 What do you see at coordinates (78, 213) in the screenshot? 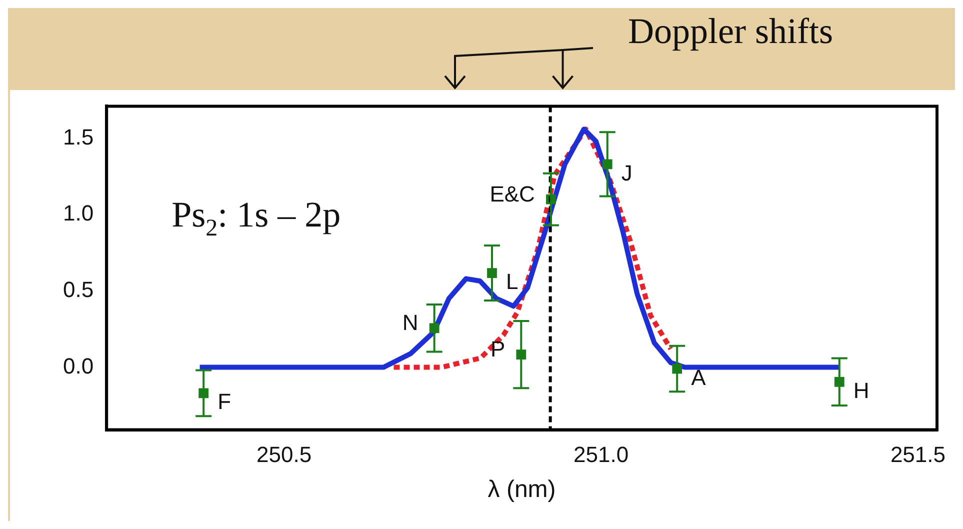
I see `y-tick-label: 1.0` at bounding box center [78, 213].